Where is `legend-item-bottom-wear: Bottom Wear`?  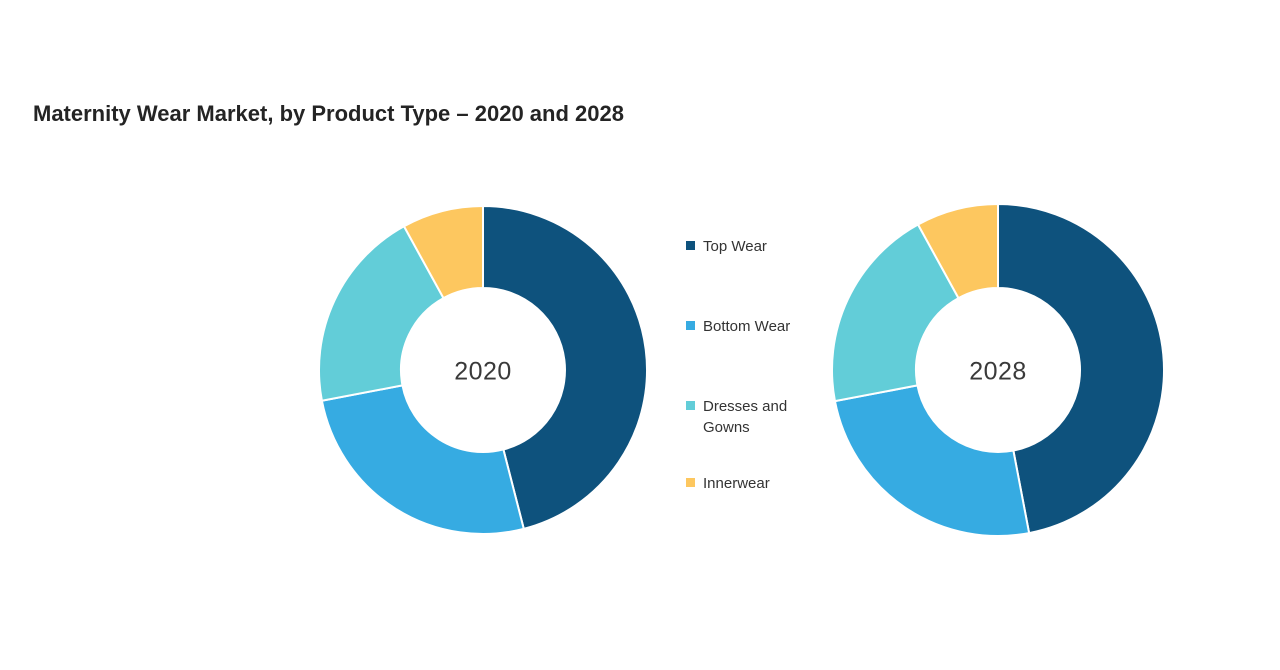
legend-item-bottom-wear: Bottom Wear is located at coordinates (751, 326).